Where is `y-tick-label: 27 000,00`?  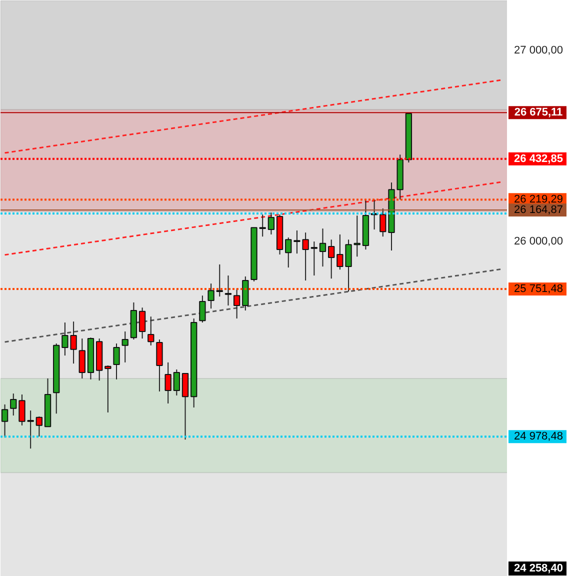 y-tick-label: 27 000,00 is located at coordinates (538, 50).